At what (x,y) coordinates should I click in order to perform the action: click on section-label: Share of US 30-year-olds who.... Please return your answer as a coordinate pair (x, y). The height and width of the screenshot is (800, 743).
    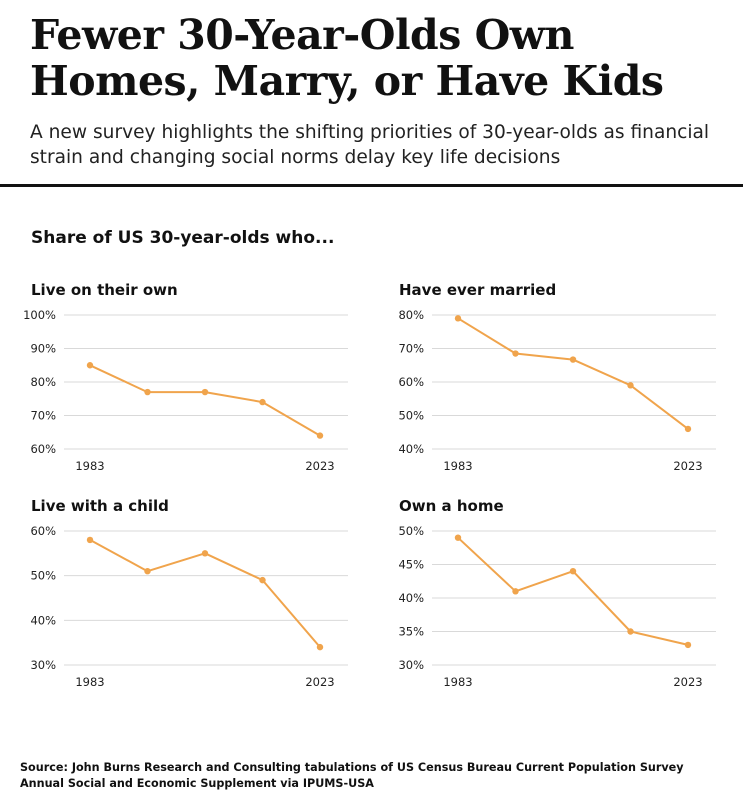
    Looking at the image, I should click on (183, 238).